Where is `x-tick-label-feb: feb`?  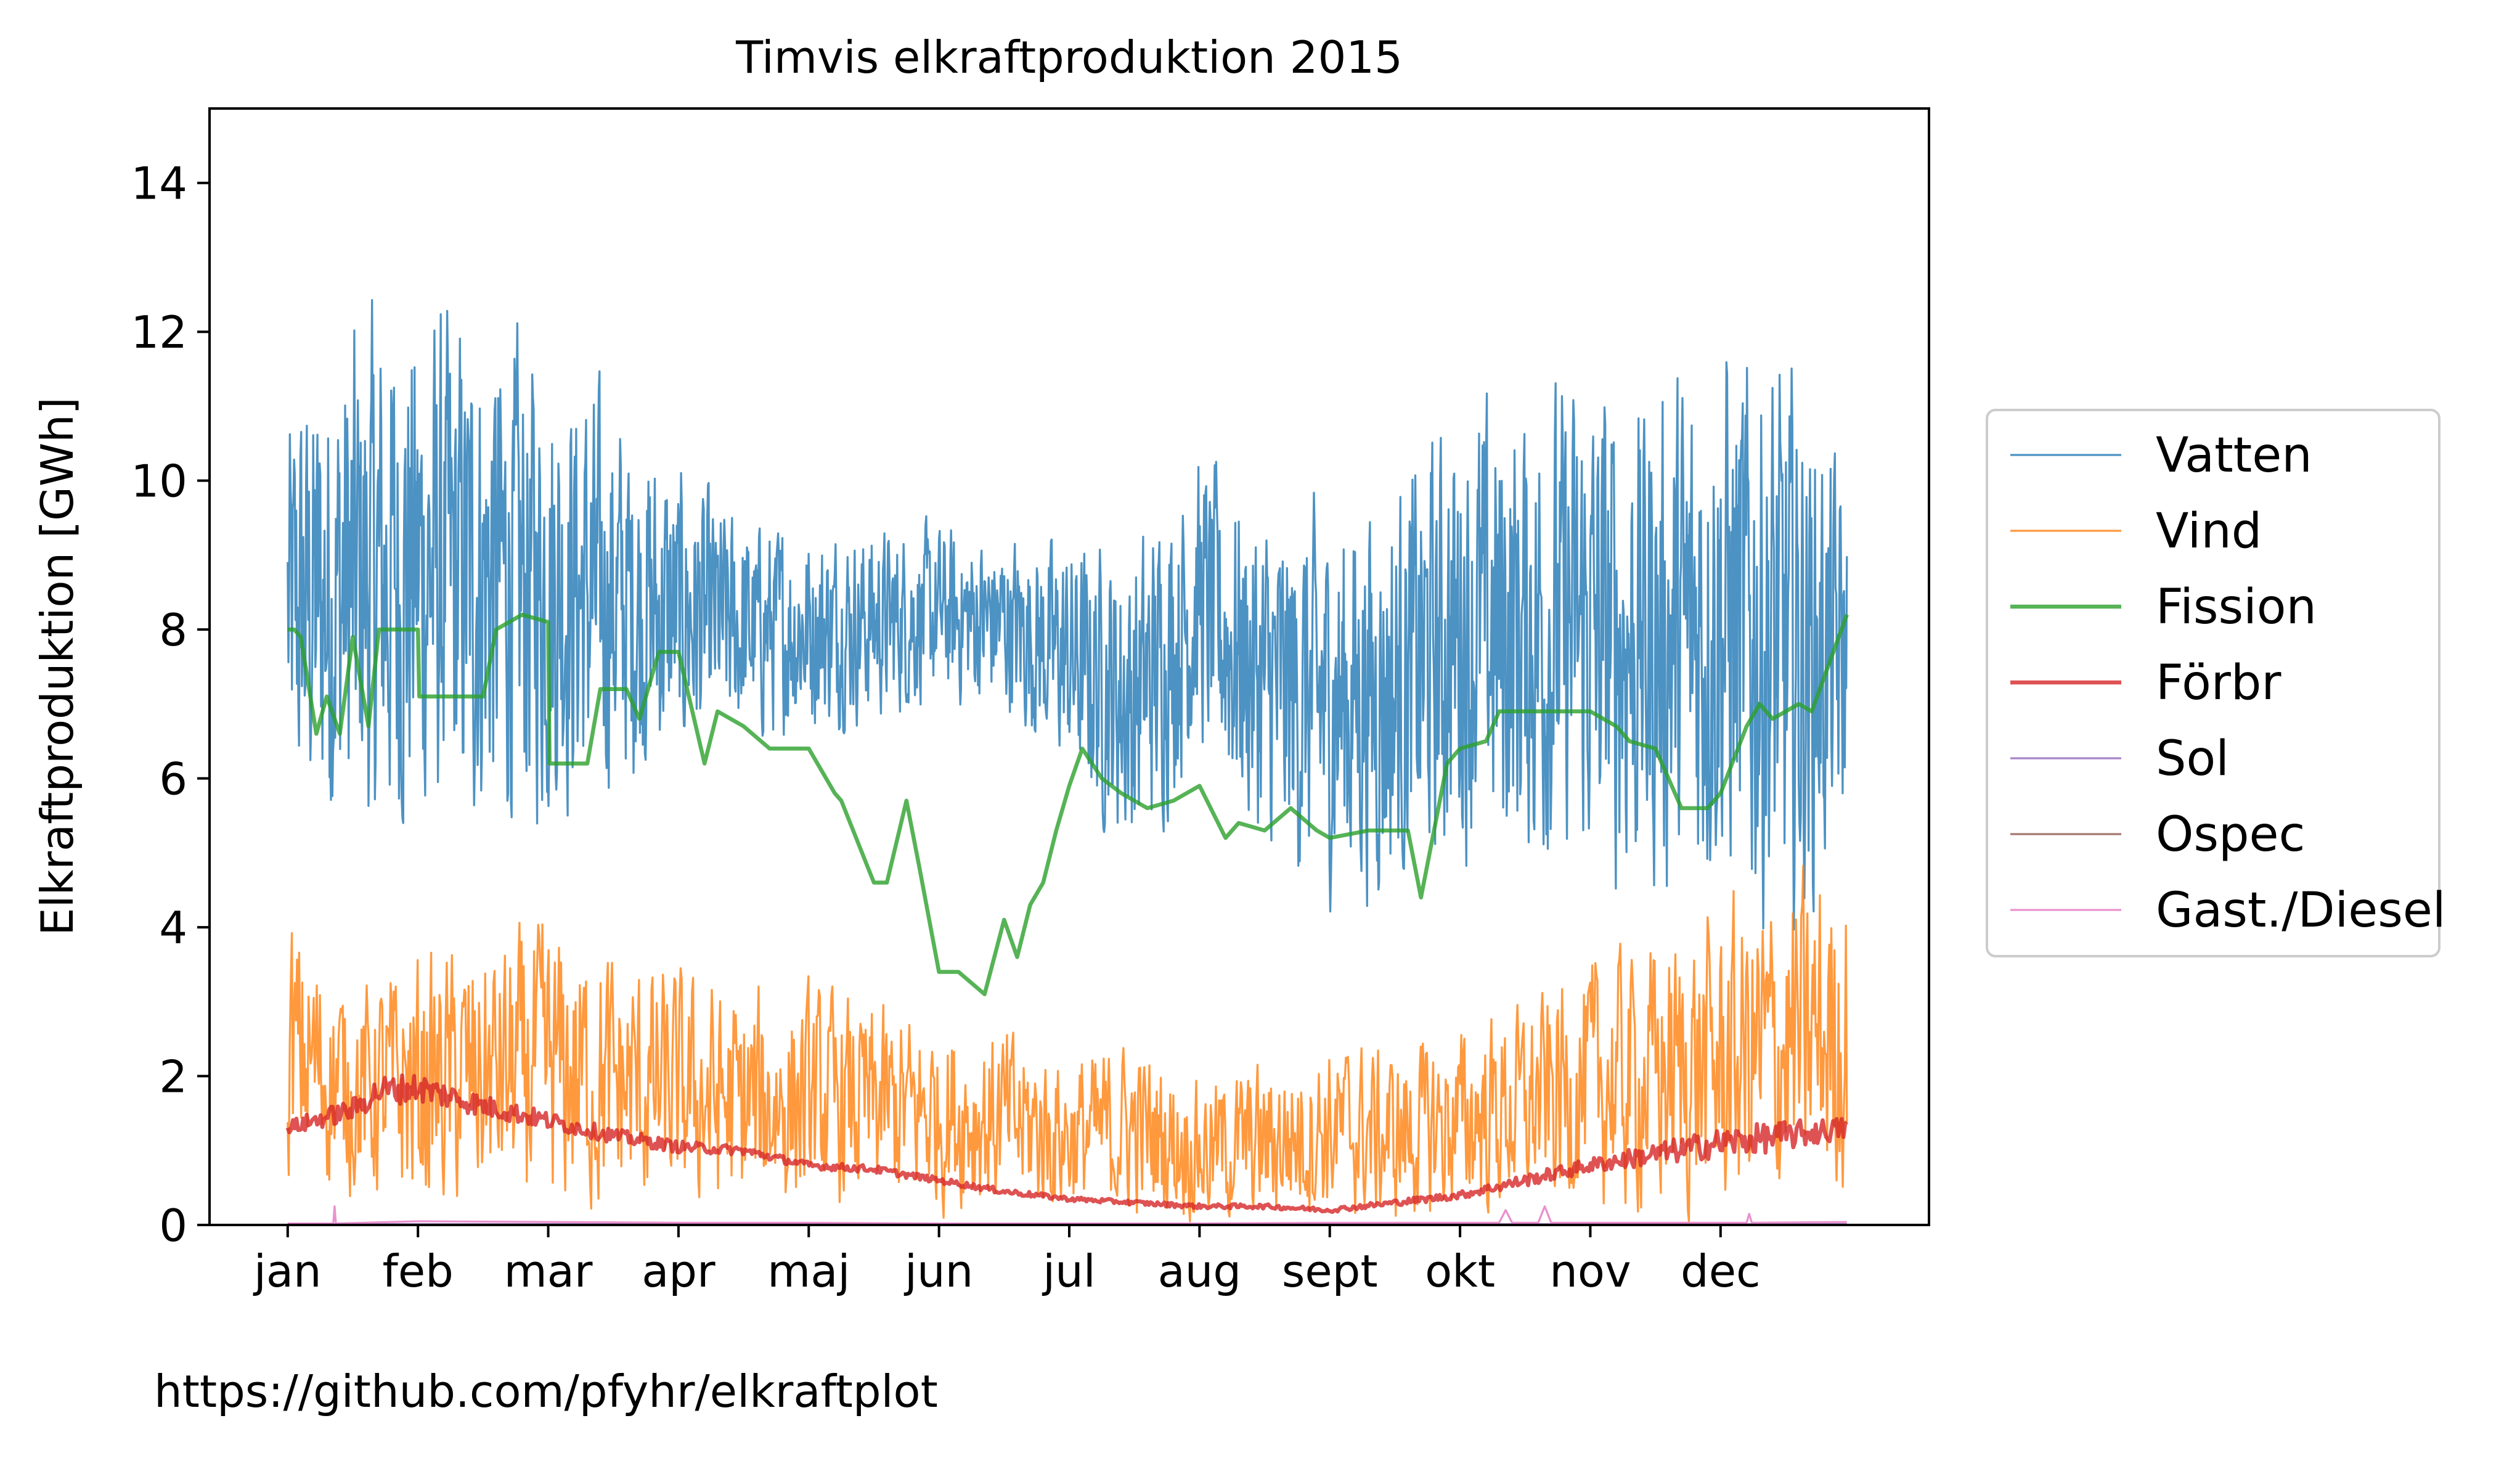
x-tick-label-feb: feb is located at coordinates (418, 1271).